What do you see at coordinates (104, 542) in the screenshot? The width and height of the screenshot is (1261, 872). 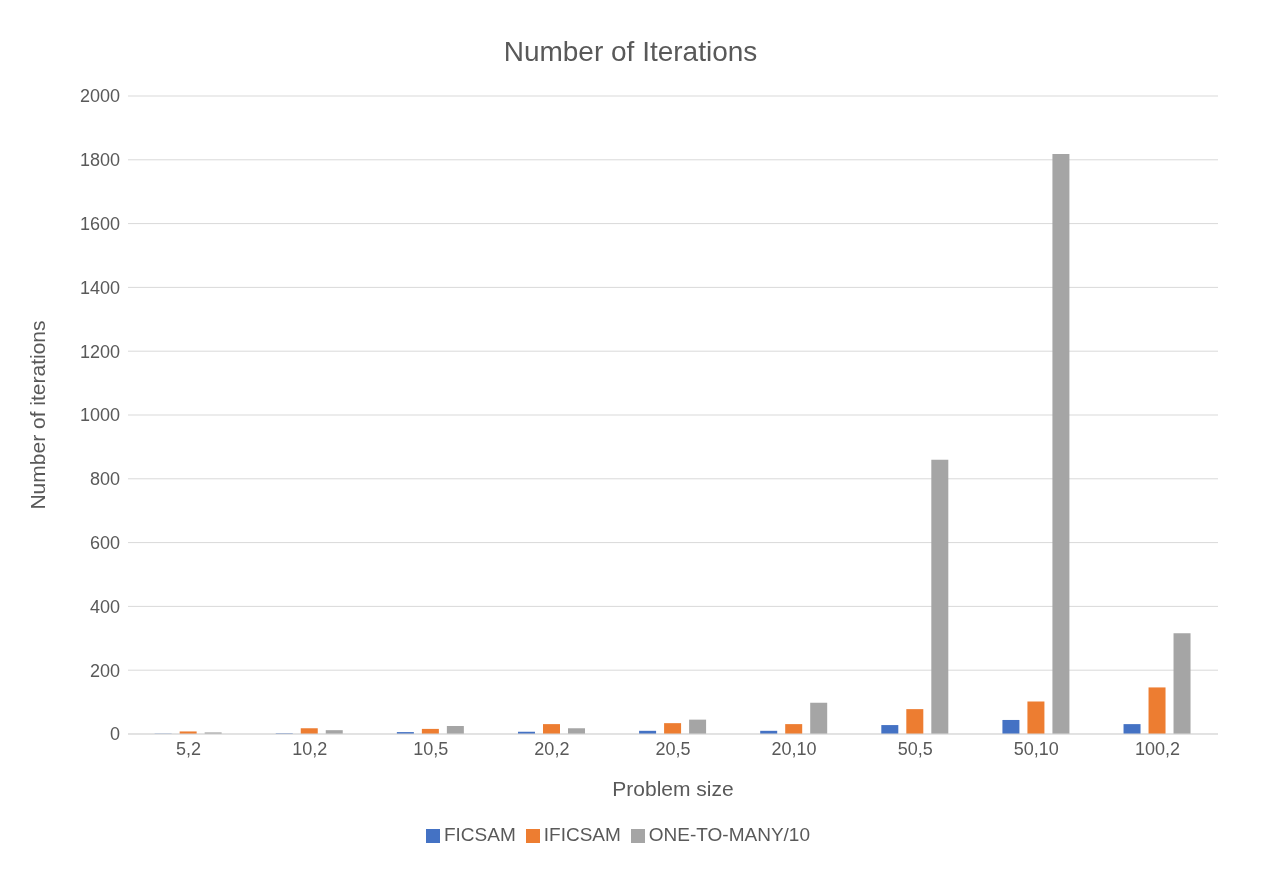 I see `y-tick-label: 600` at bounding box center [104, 542].